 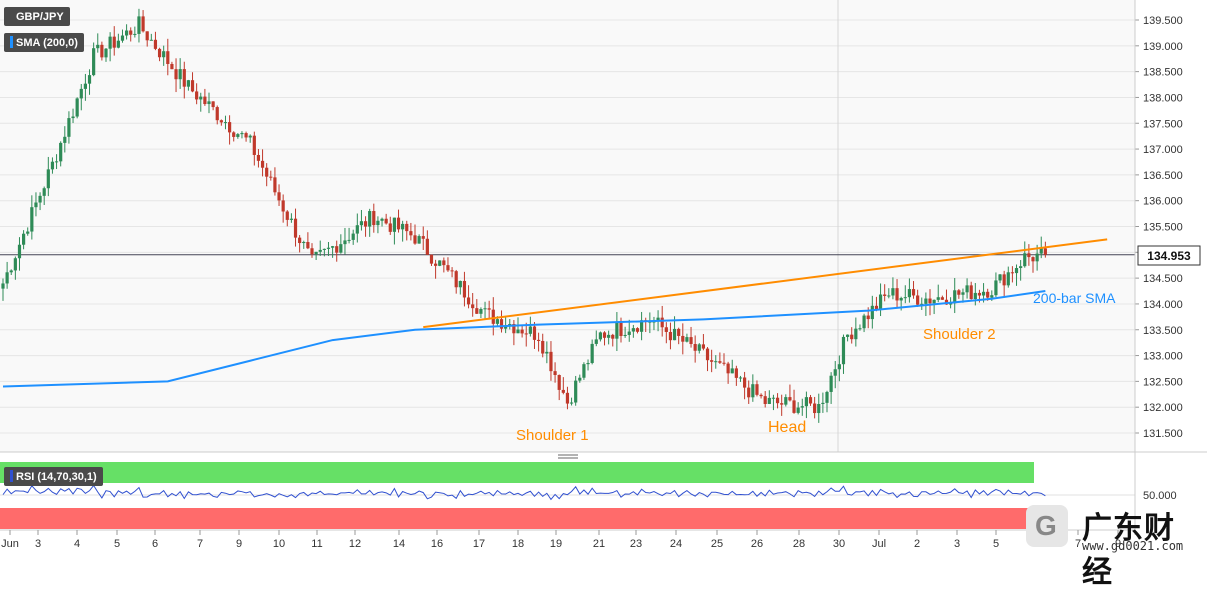 I want to click on x-tick-label: 7, so click(x=200, y=544).